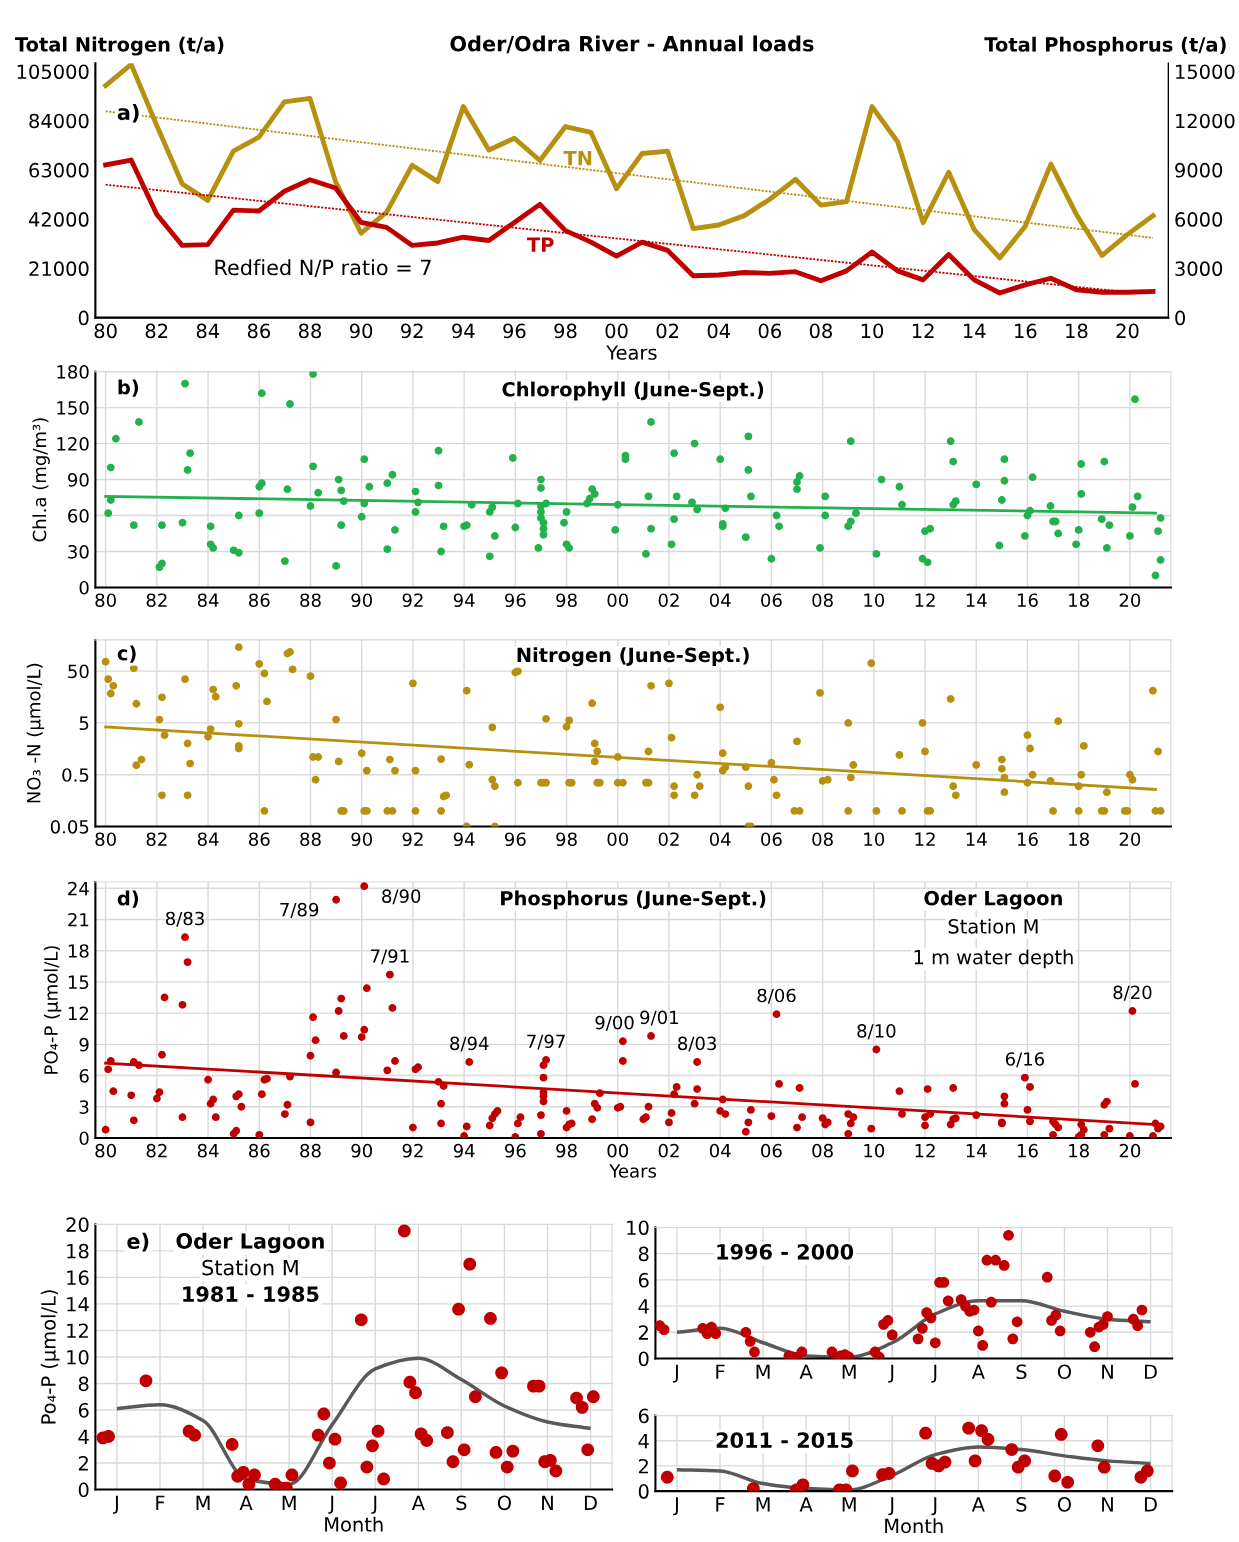 This screenshot has height=1542, width=1239. I want to click on y-tick-label: 16, so click(78, 1278).